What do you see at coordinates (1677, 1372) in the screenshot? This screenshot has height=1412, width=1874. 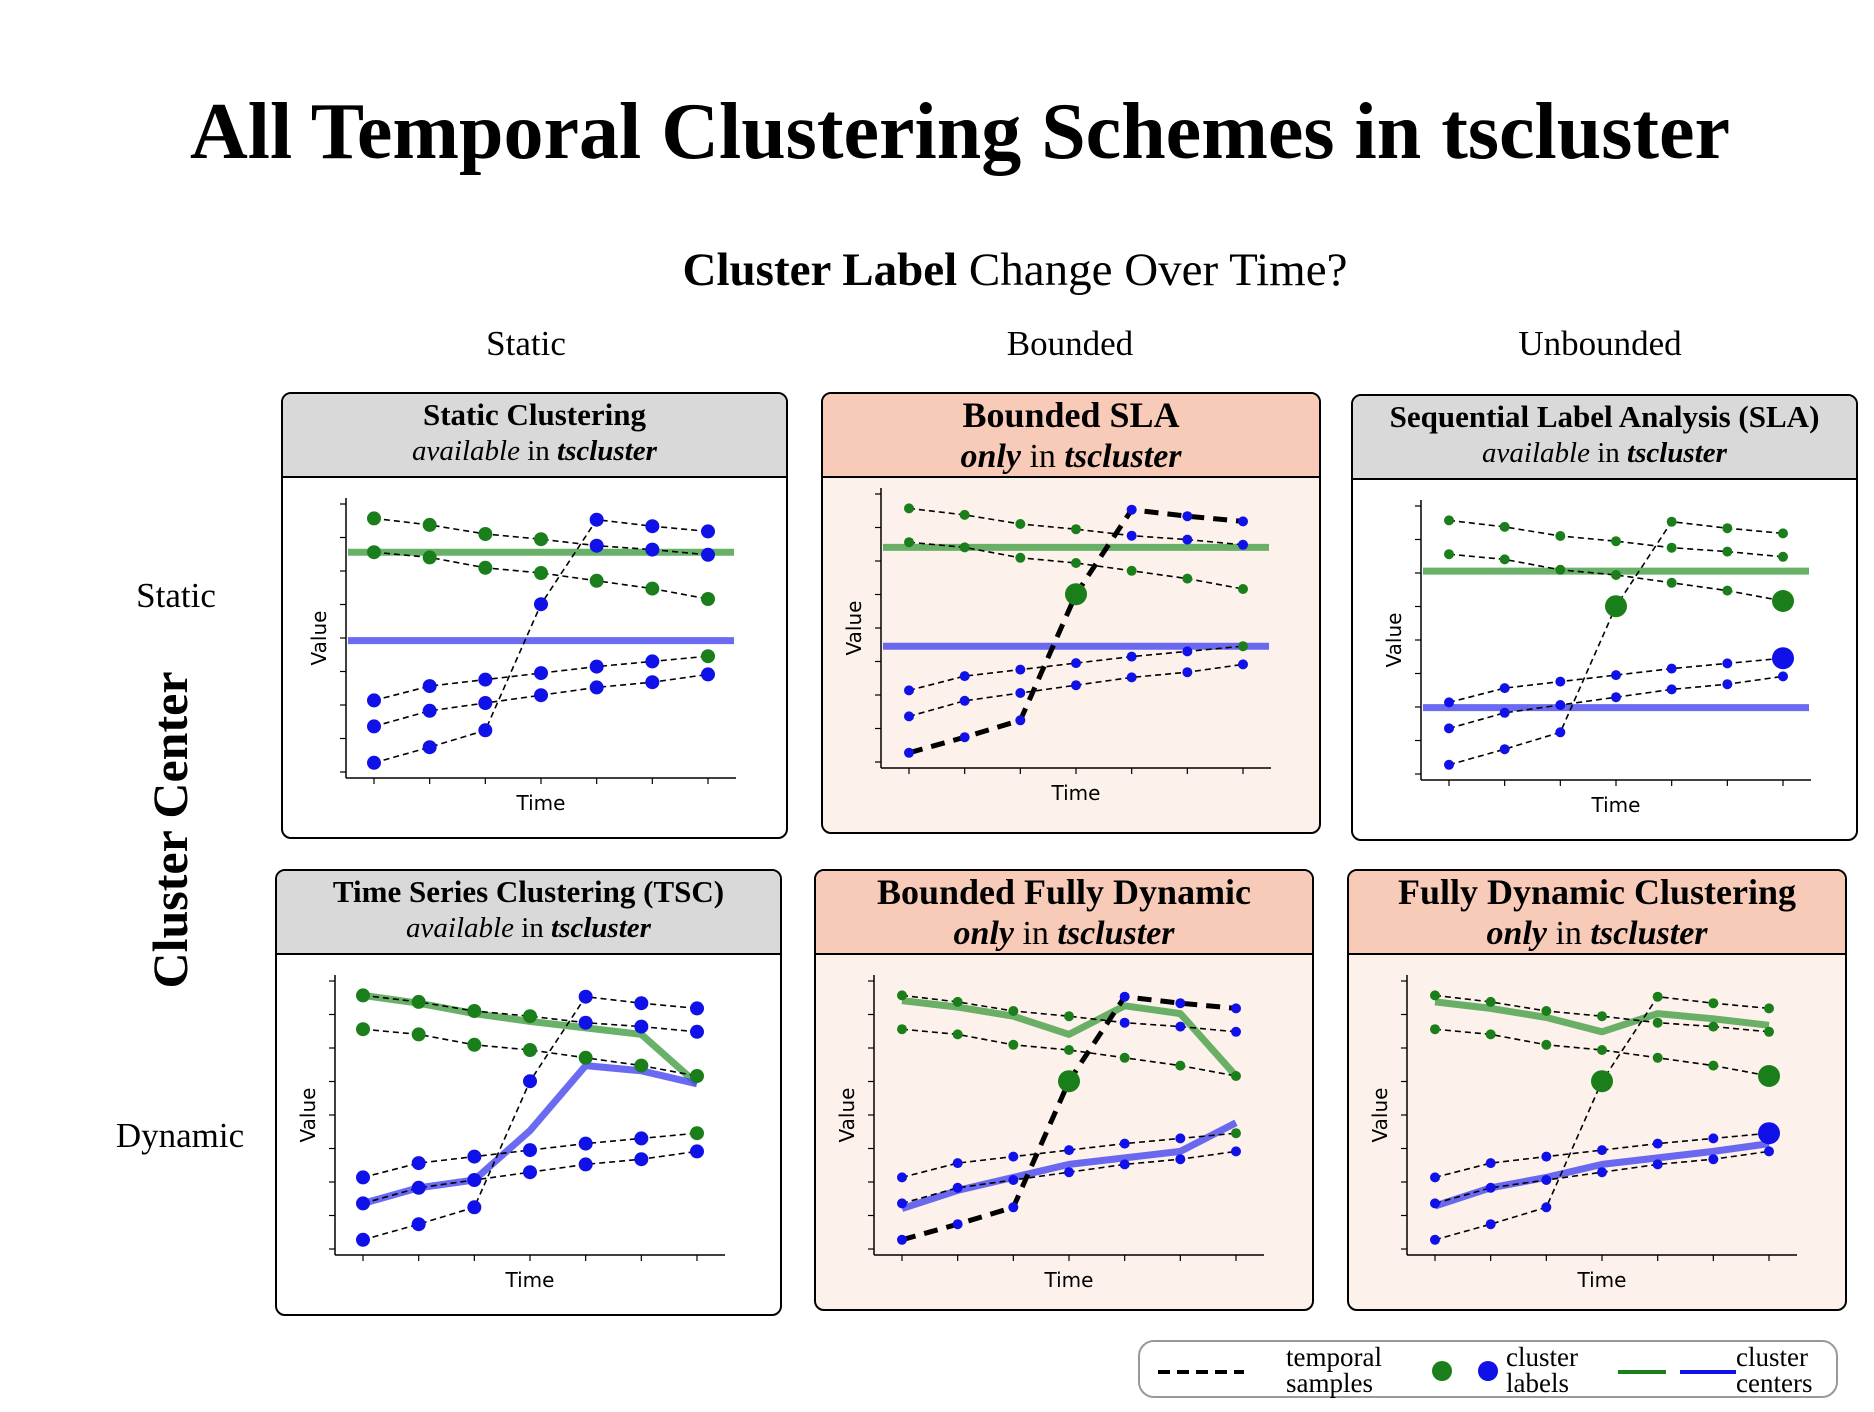 I see `legend-center-lines-icon` at bounding box center [1677, 1372].